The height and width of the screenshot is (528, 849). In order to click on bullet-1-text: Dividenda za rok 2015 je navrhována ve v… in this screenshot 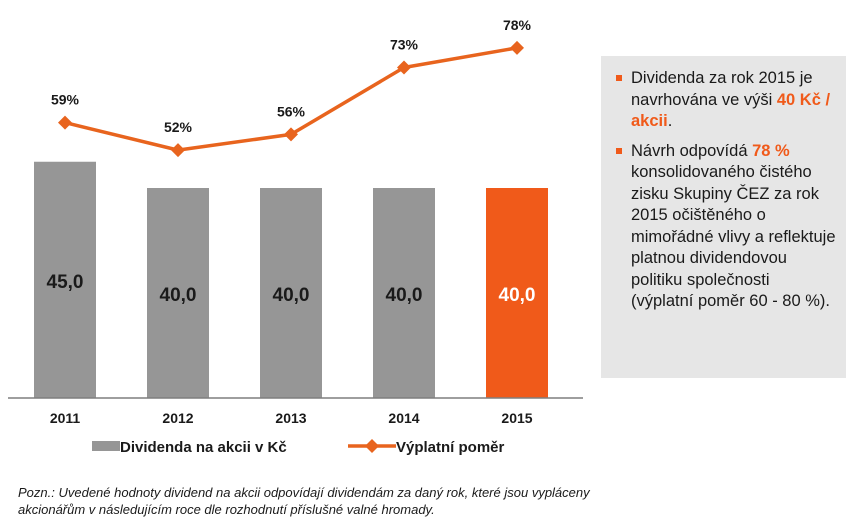, I will do `click(722, 89)`.